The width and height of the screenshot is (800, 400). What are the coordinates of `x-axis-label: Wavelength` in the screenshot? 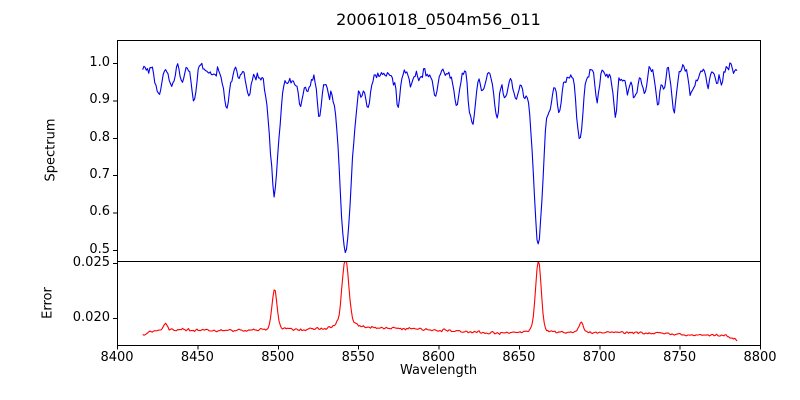 It's located at (438, 370).